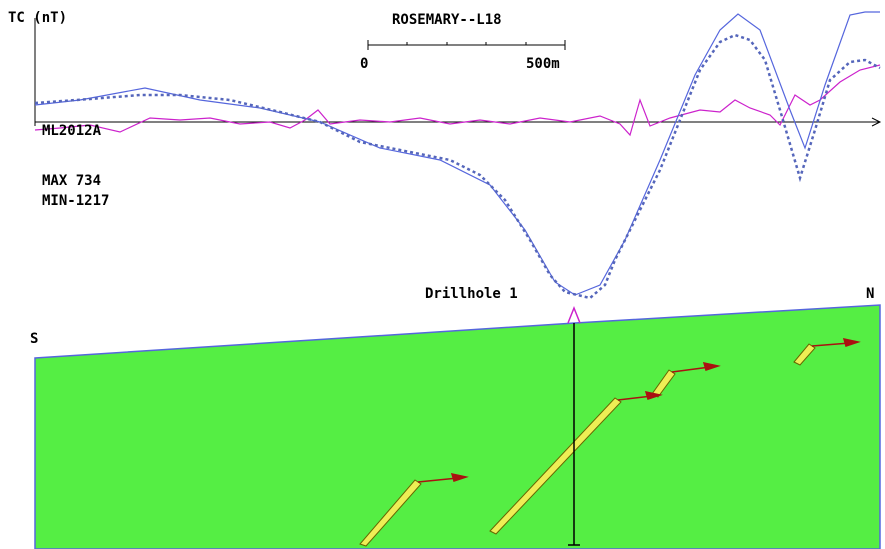 The image size is (885, 549). Describe the element at coordinates (543, 64) in the screenshot. I see `scale-end: 500m` at that location.